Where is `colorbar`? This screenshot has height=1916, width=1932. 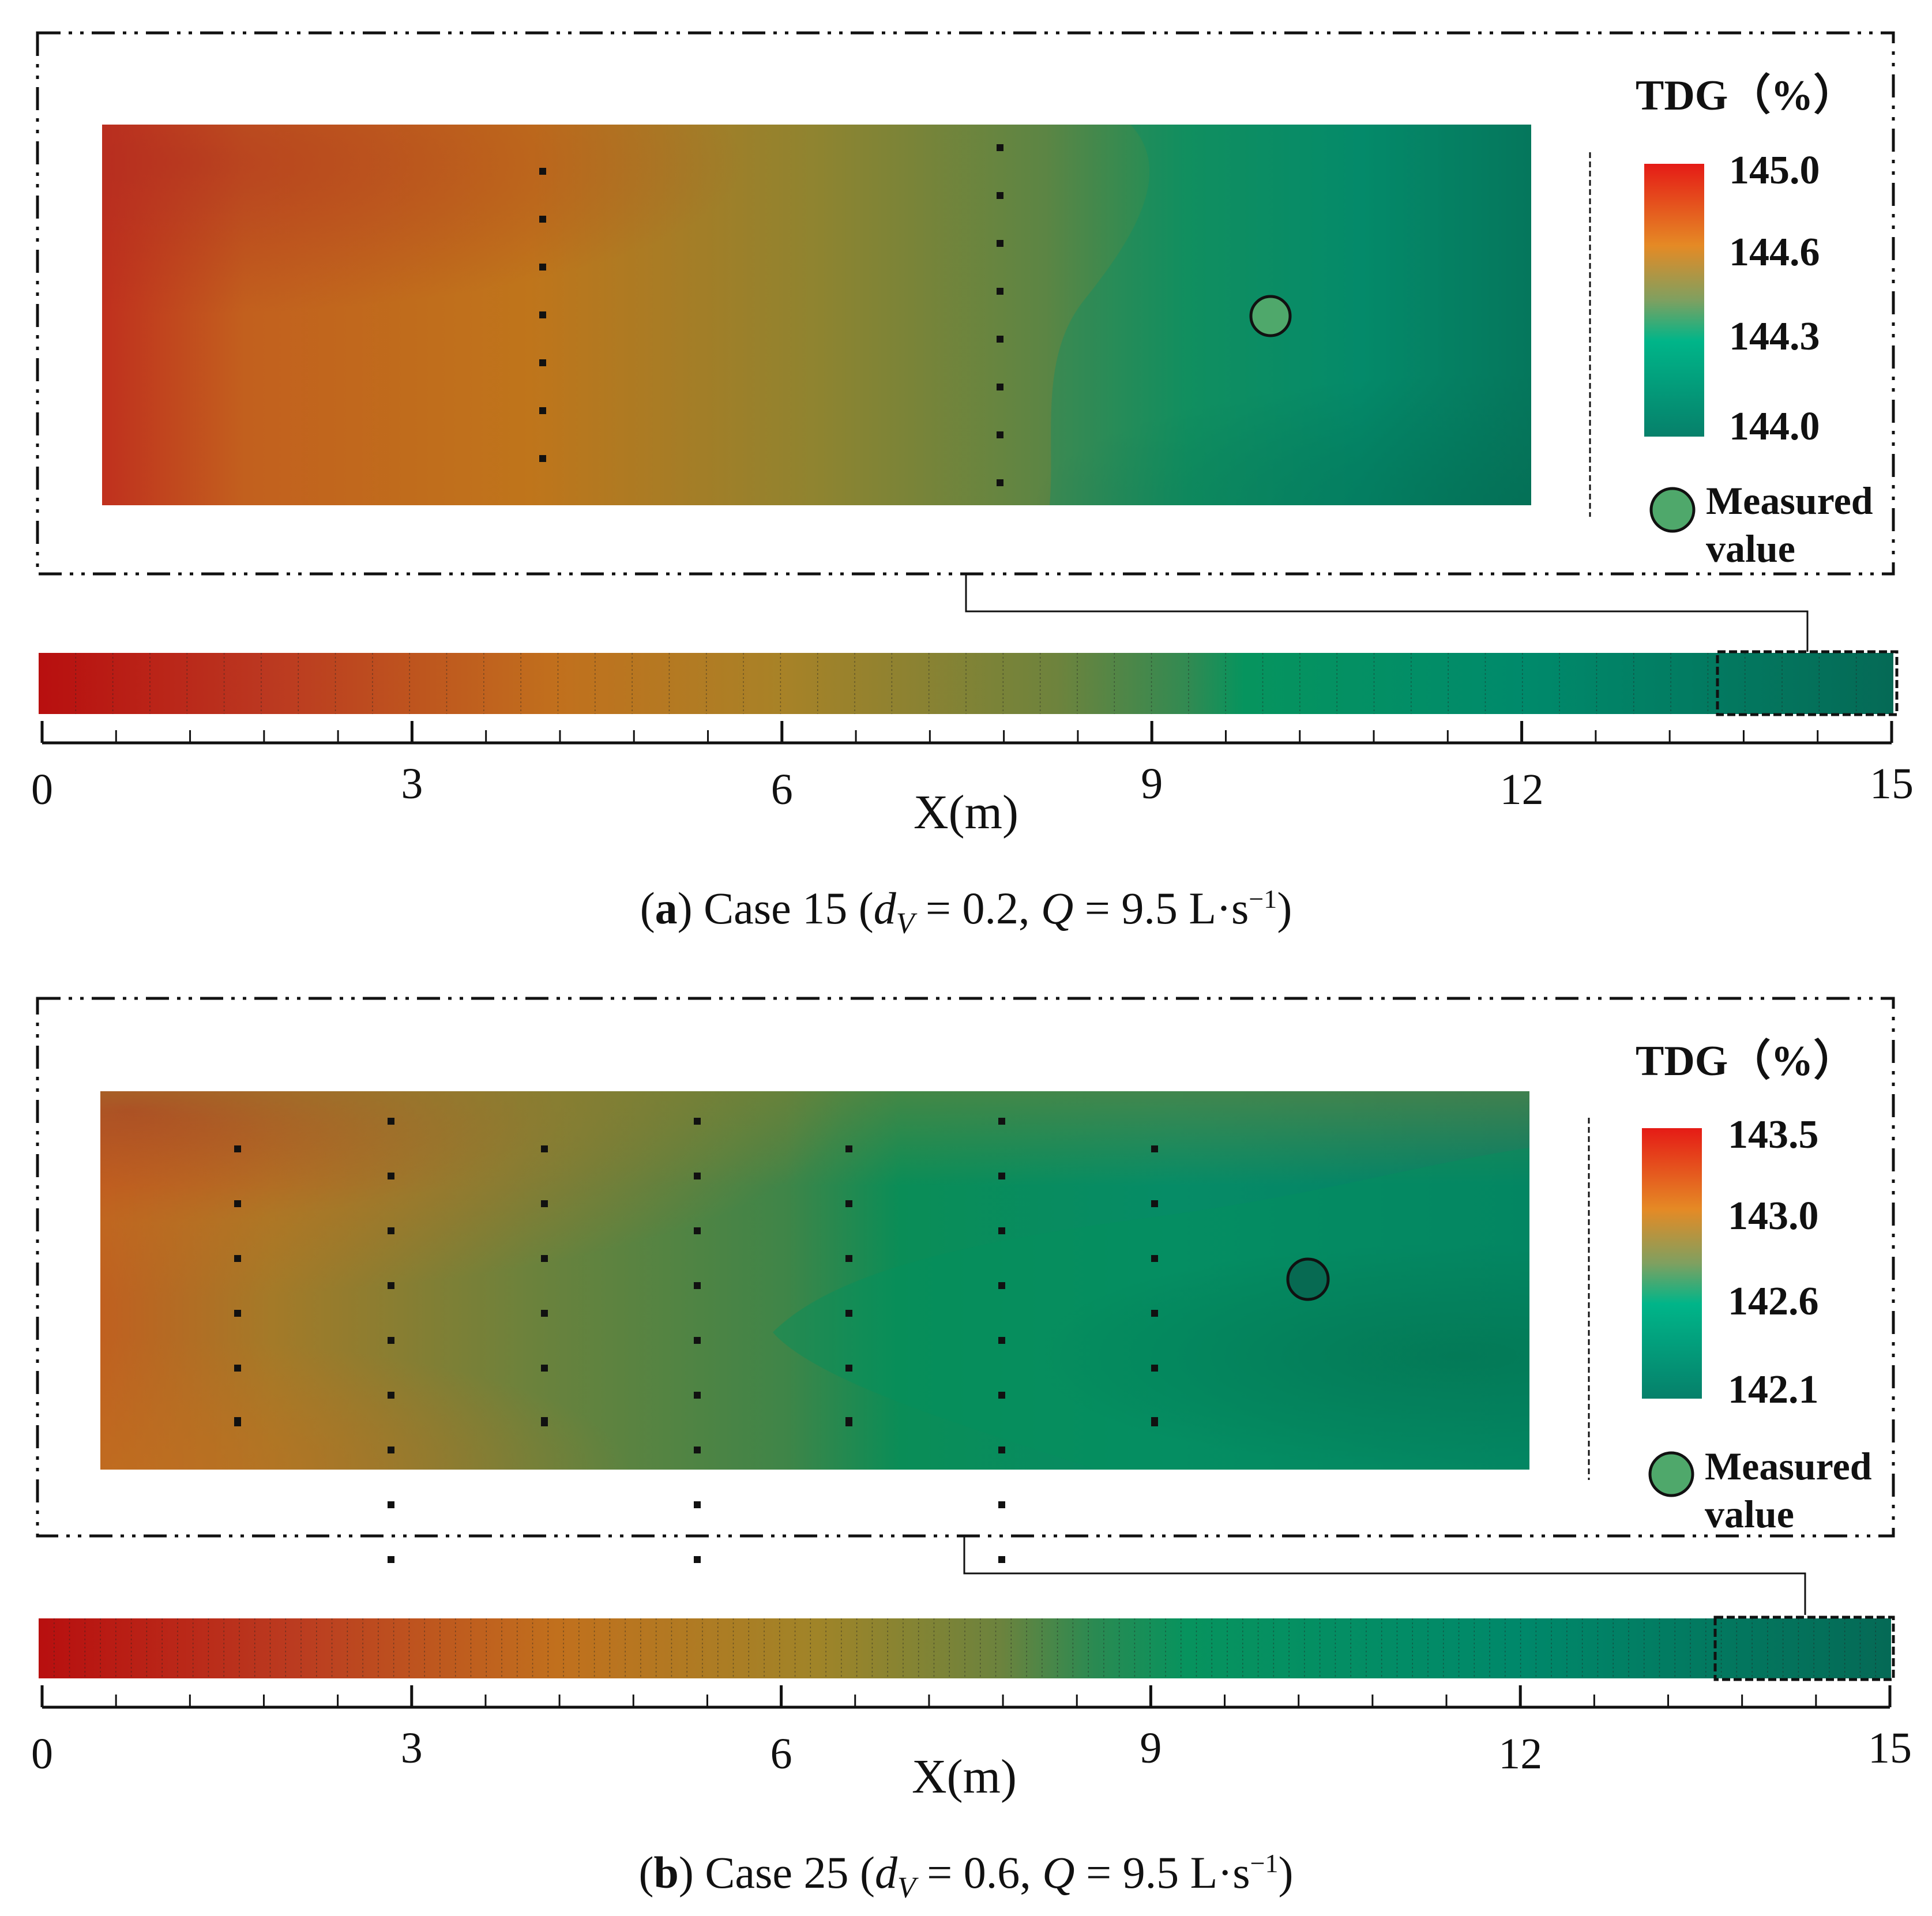
colorbar is located at coordinates (1672, 1263).